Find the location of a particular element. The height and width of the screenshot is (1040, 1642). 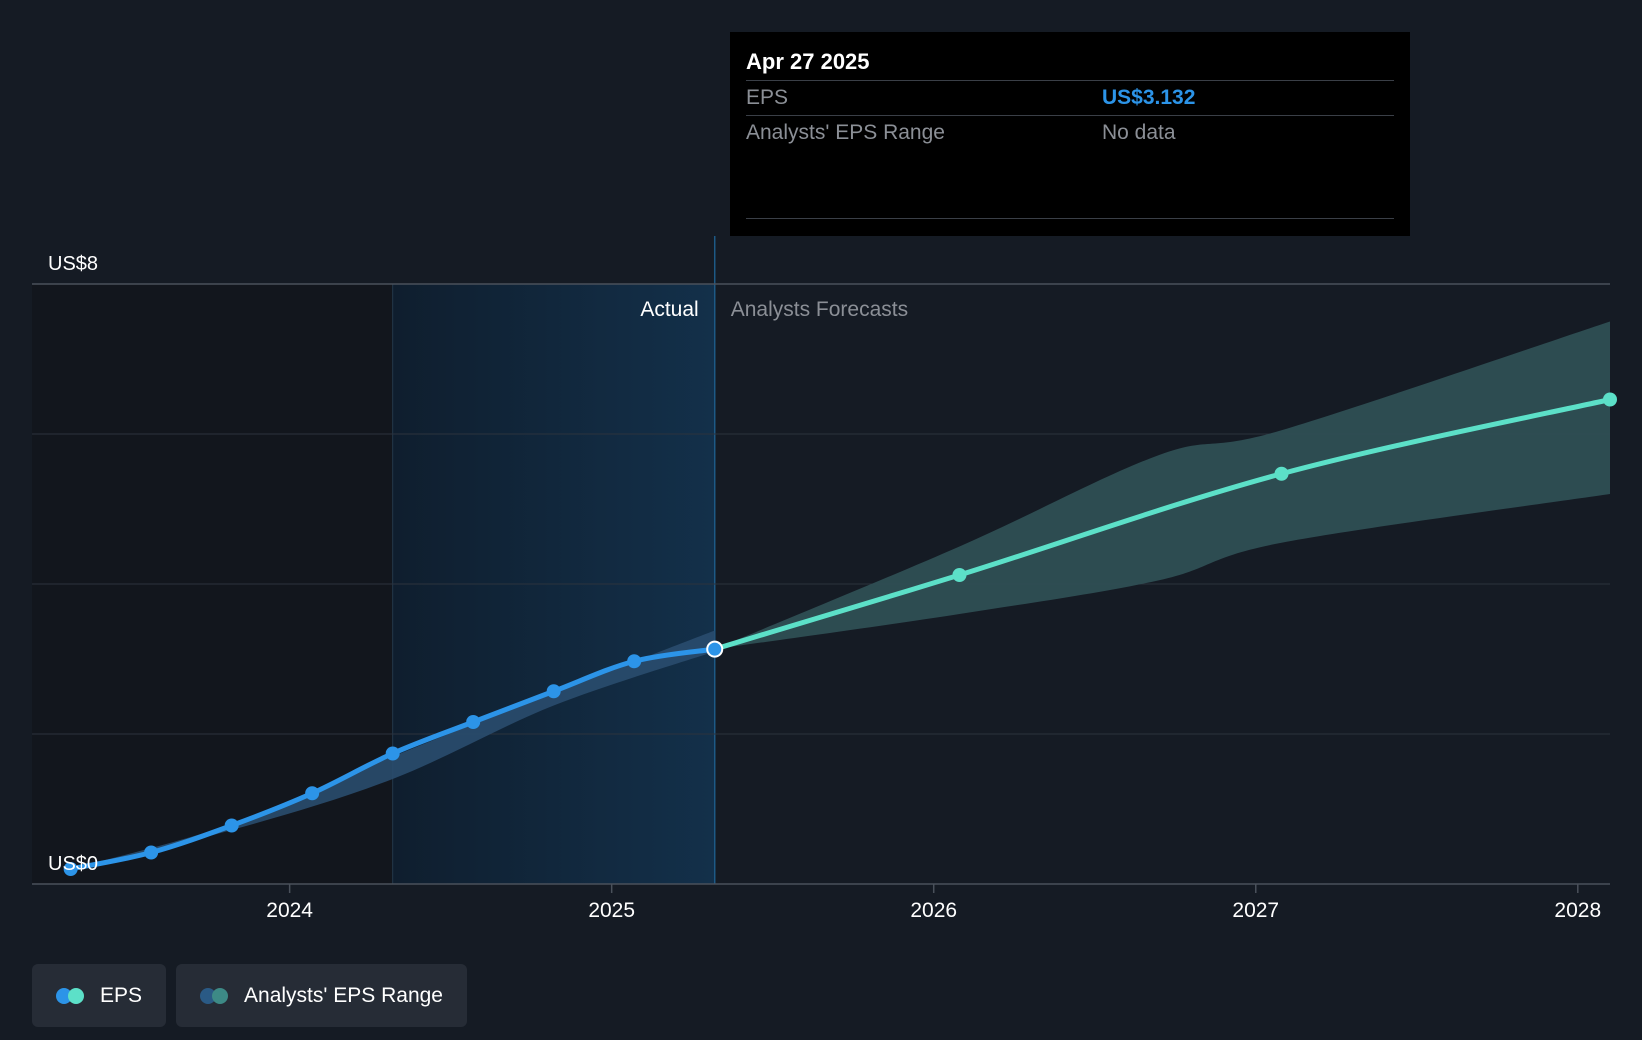

tooltip-range-value: No data is located at coordinates (1139, 132).